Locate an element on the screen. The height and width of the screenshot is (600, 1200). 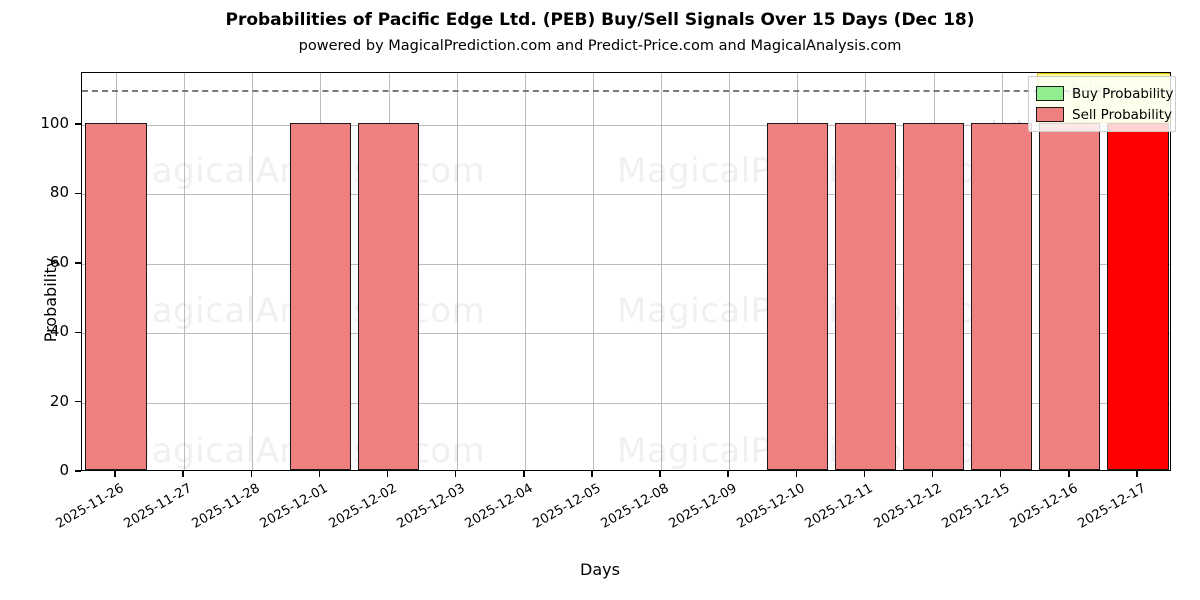
bar-highlight-today is located at coordinates (1138, 296).